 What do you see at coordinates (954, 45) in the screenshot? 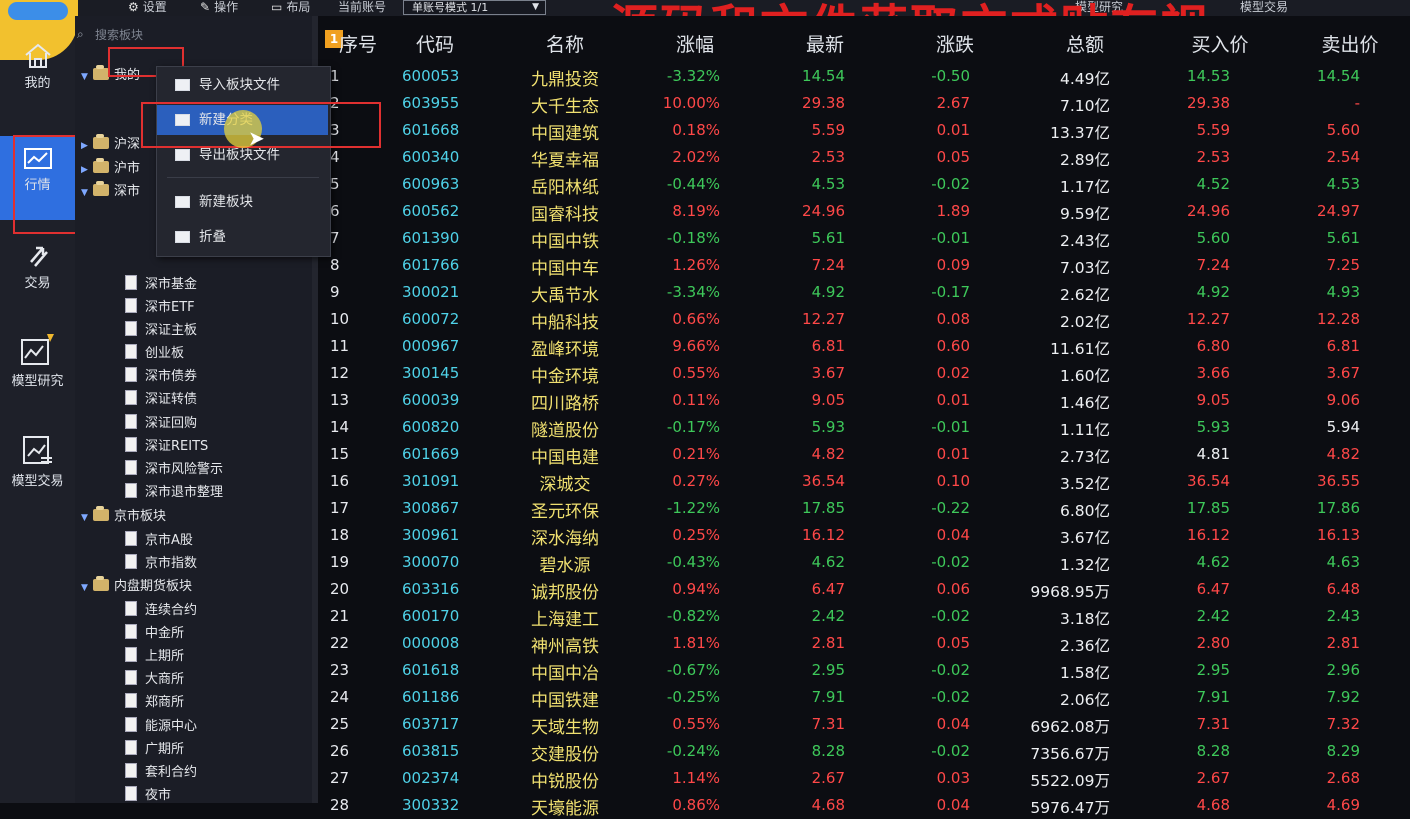
I see `col-change: 涨跌` at bounding box center [954, 45].